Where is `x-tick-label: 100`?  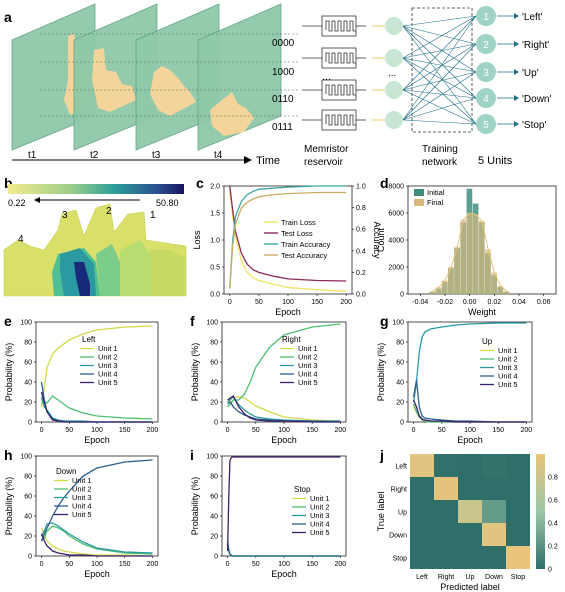
x-tick-label: 100 is located at coordinates (284, 430).